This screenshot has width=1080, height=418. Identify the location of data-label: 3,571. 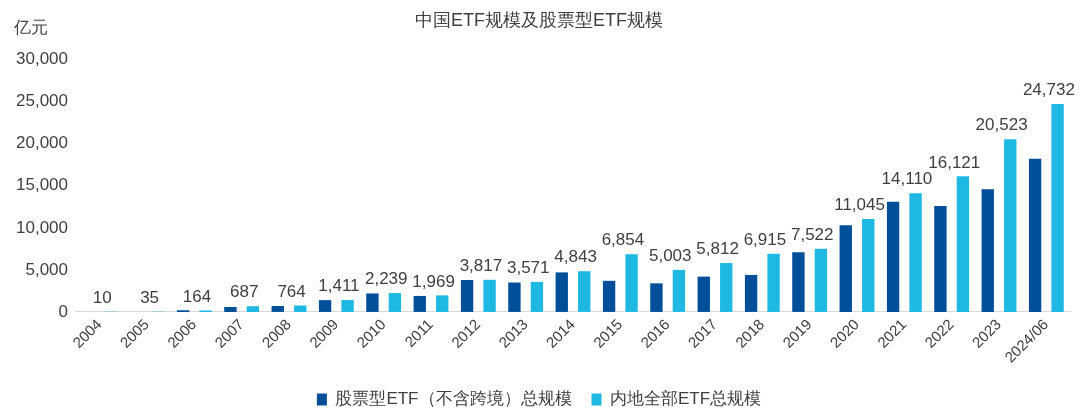
(528, 268).